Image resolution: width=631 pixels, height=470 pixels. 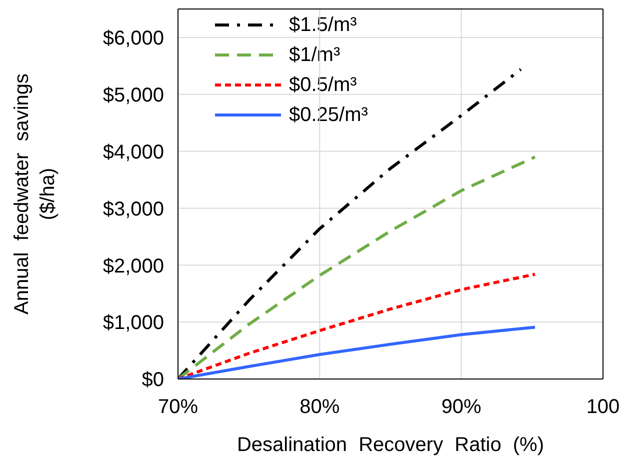 What do you see at coordinates (603, 407) in the screenshot?
I see `x-tick-label: 100` at bounding box center [603, 407].